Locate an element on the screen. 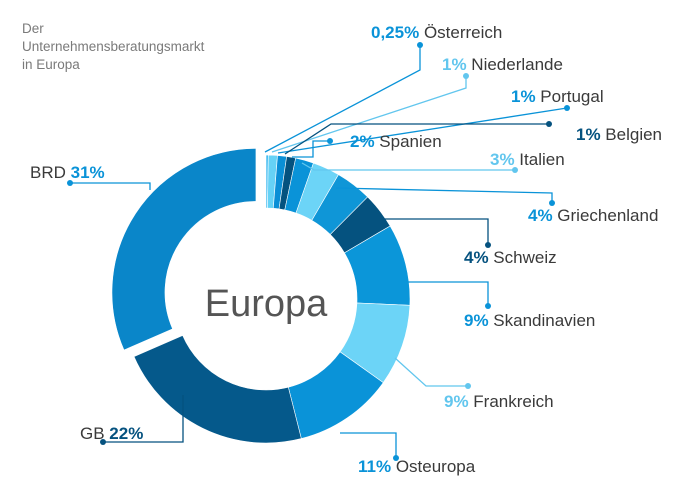  slice-value-spanien: 2% is located at coordinates (364, 141).